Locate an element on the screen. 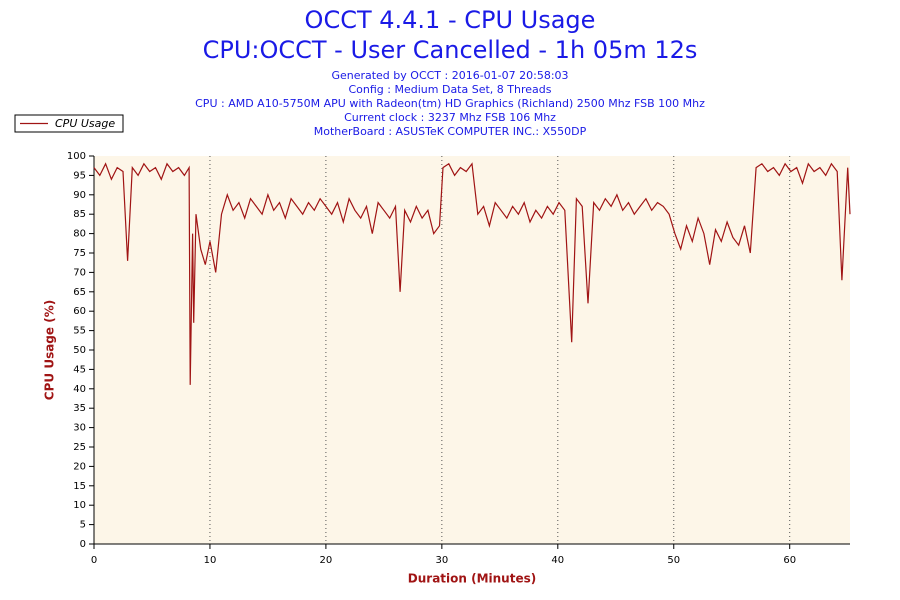 This screenshot has width=900, height=600. x-tick-label: 0 is located at coordinates (94, 560).